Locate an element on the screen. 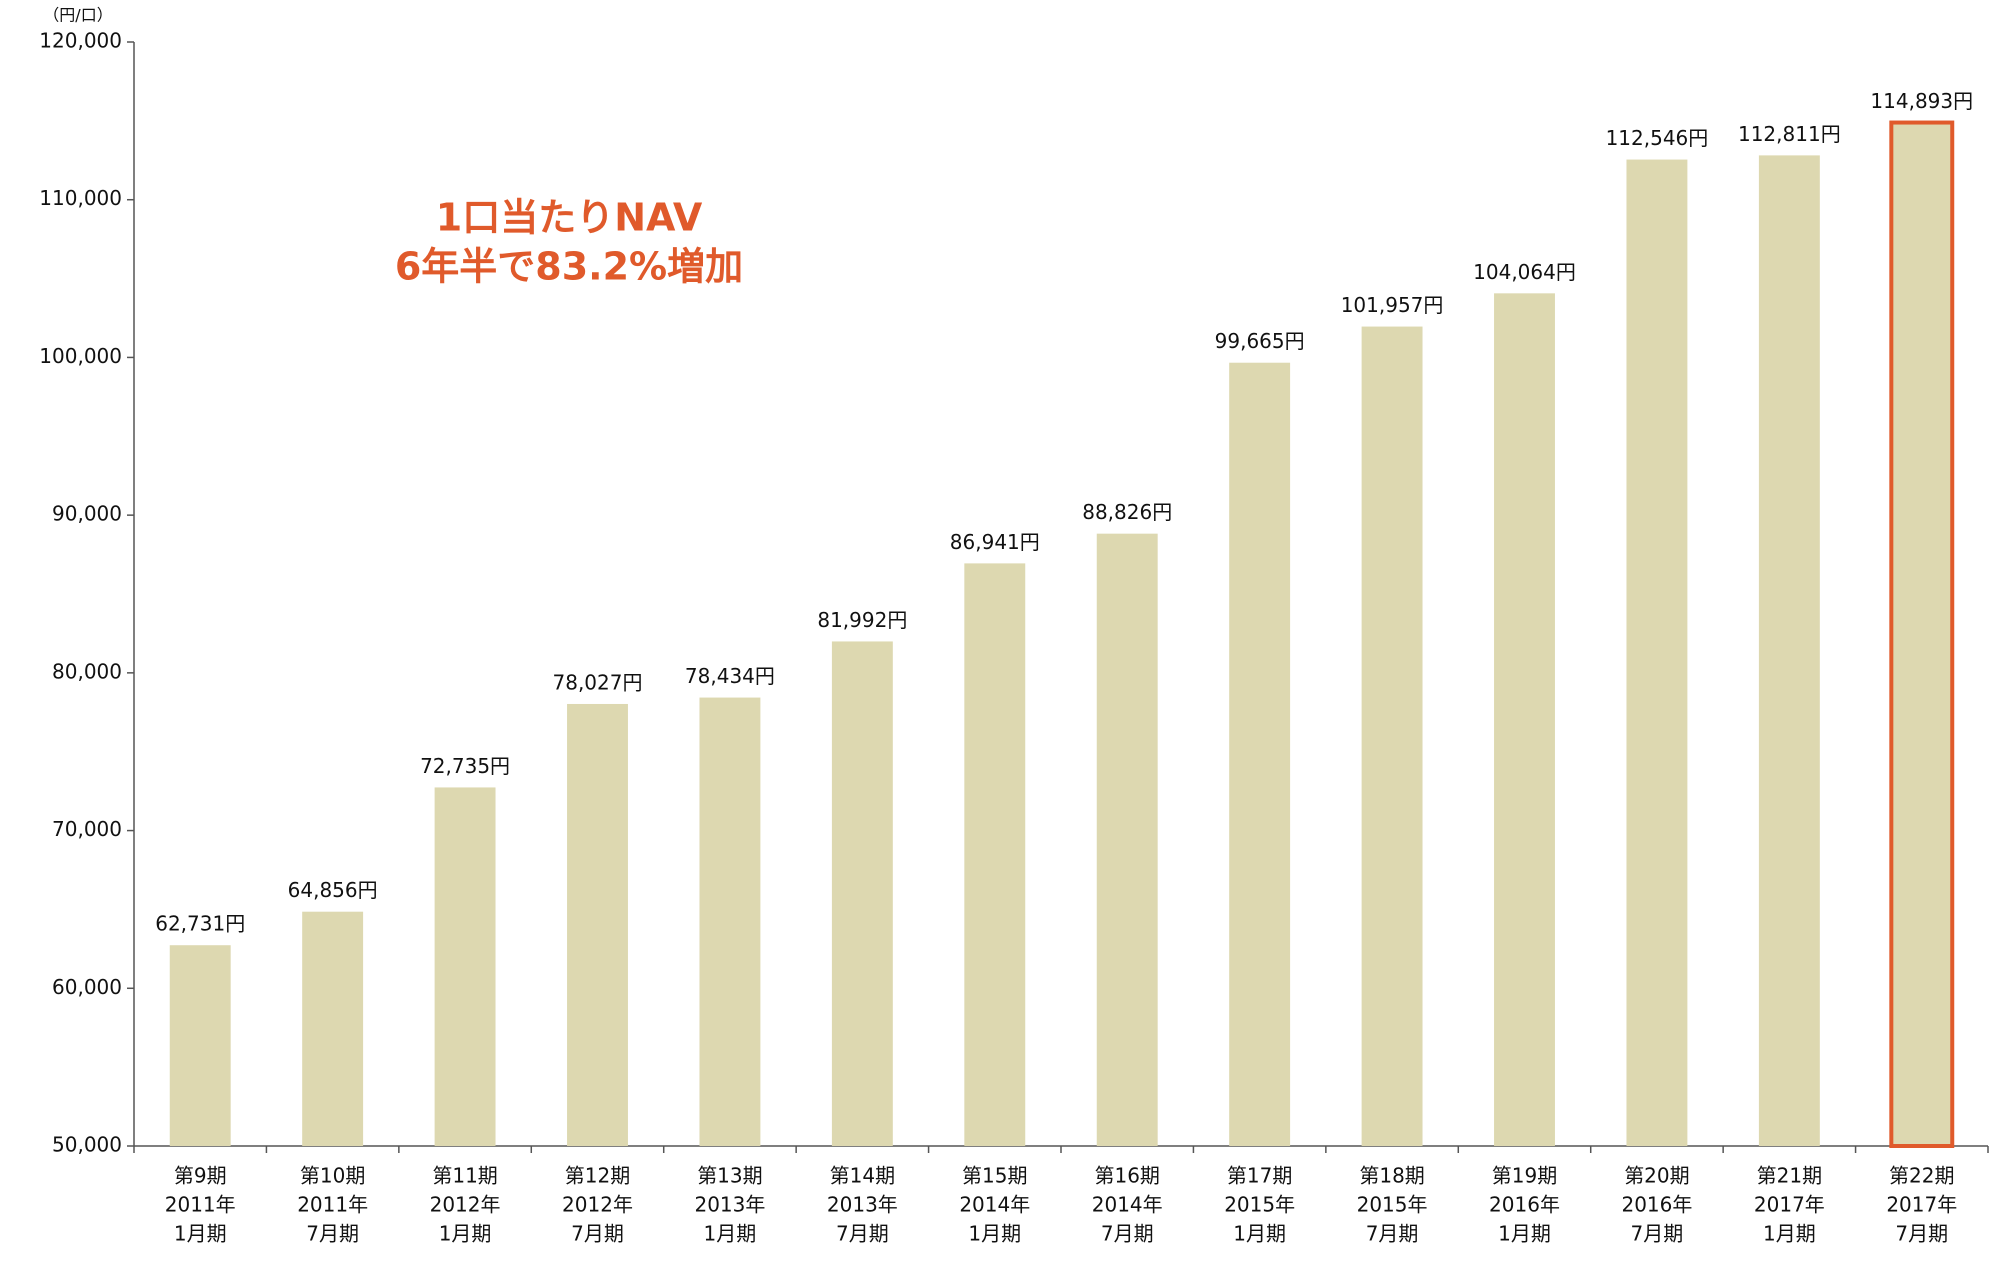 Image resolution: width=1995 pixels, height=1263 pixels. x-tick-label: 第17期 is located at coordinates (1259, 1176).